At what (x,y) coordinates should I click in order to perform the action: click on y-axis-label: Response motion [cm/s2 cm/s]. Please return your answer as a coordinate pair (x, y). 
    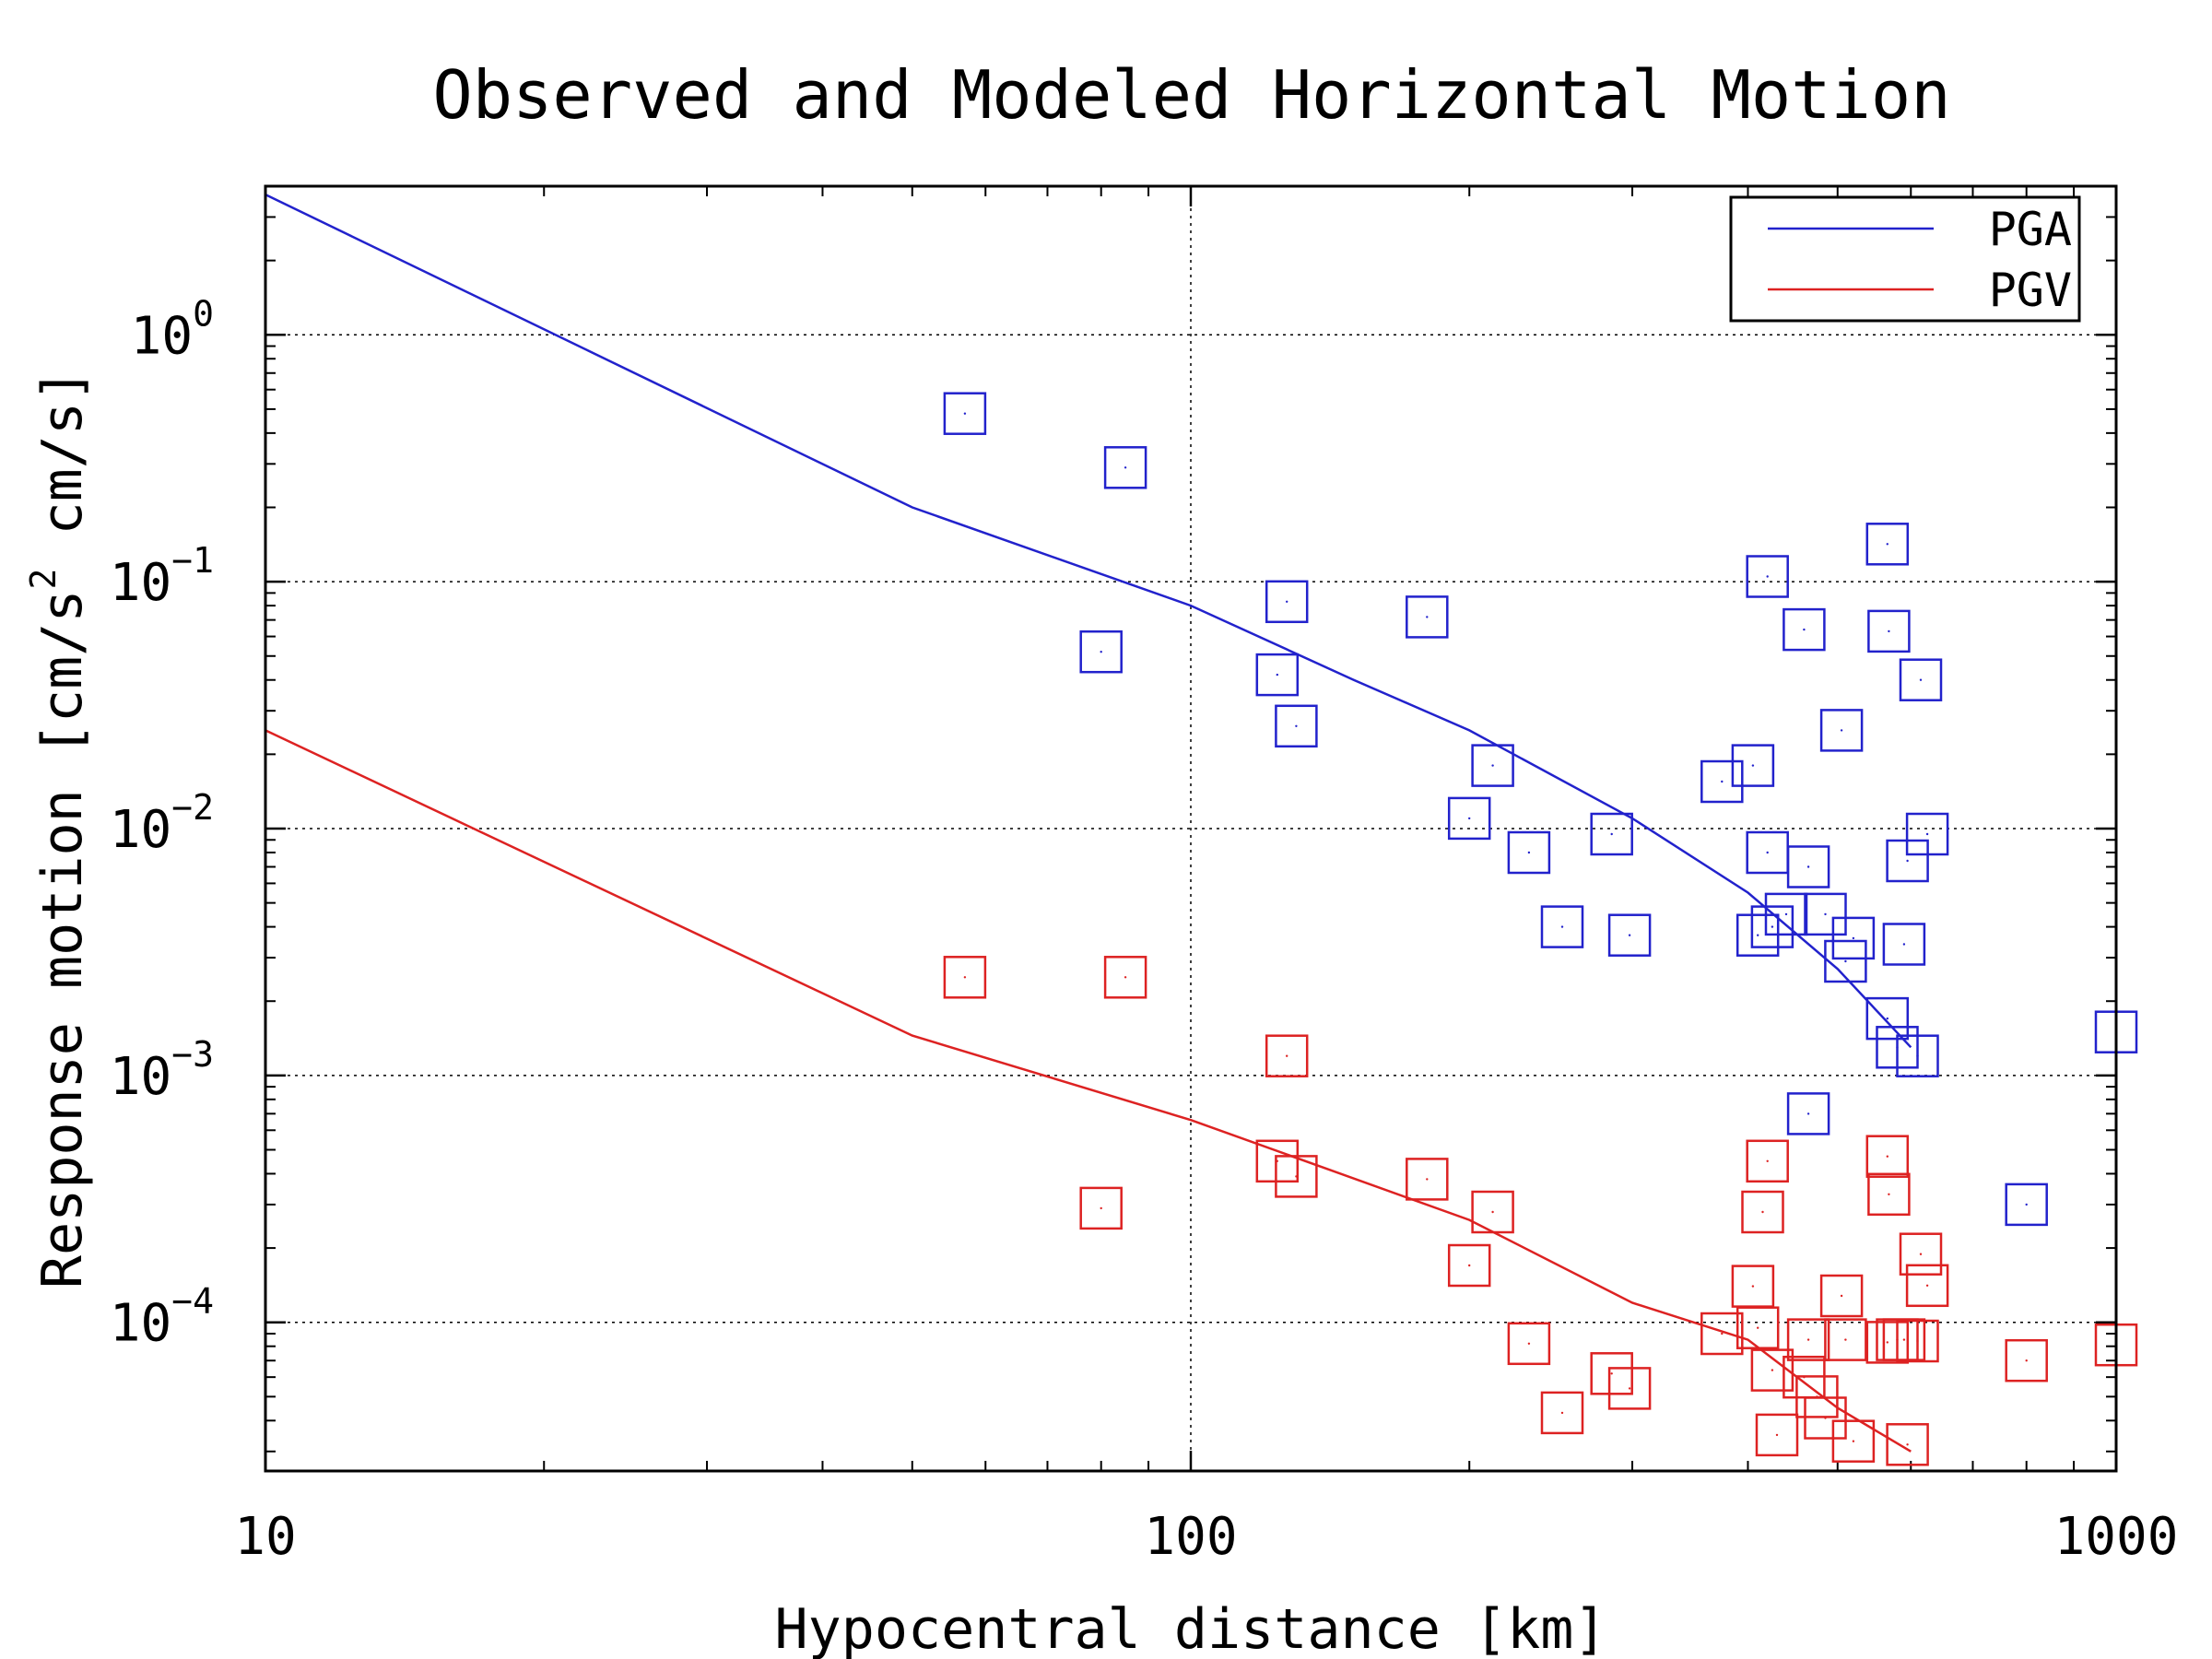
    Looking at the image, I should click on (59, 828).